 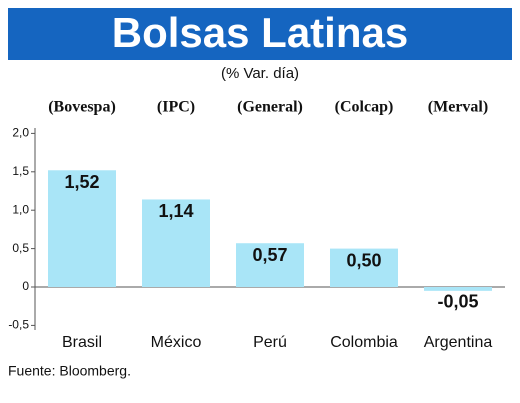 What do you see at coordinates (458, 107) in the screenshot?
I see `index-label: (Merval)` at bounding box center [458, 107].